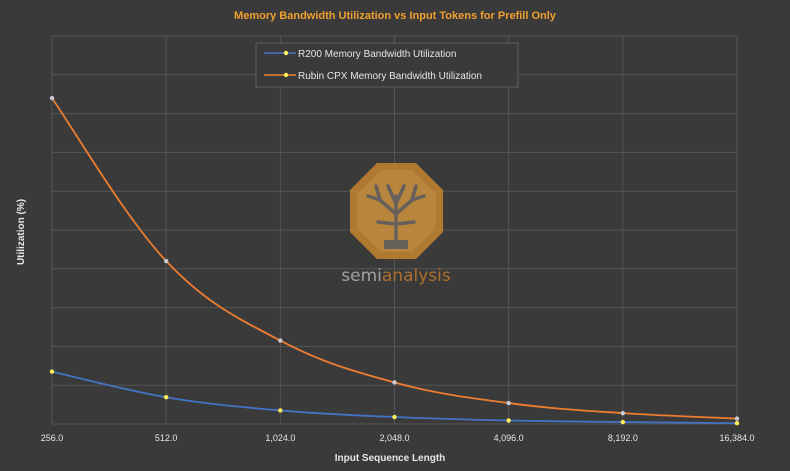  What do you see at coordinates (361, 276) in the screenshot?
I see `watermark-text-semi: semi` at bounding box center [361, 276].